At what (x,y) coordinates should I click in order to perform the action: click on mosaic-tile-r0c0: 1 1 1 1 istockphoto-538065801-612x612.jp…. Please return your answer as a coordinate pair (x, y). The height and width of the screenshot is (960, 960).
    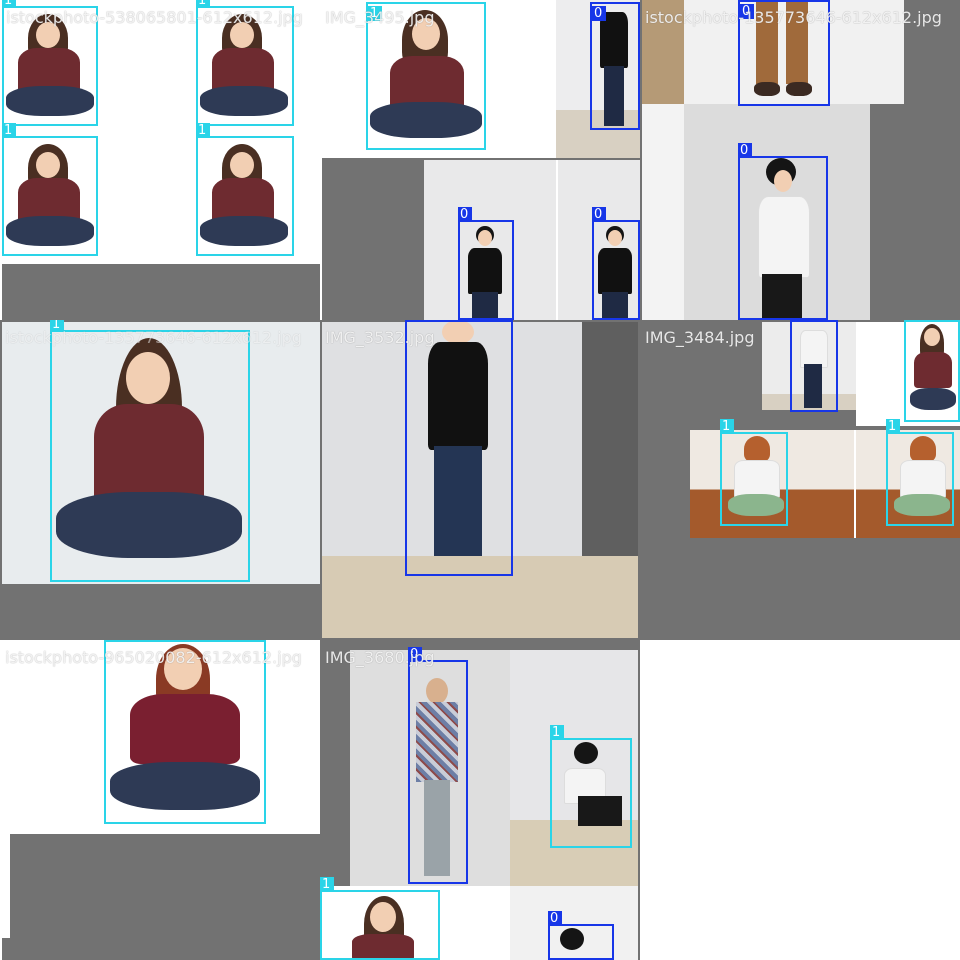
    Looking at the image, I should click on (160, 160).